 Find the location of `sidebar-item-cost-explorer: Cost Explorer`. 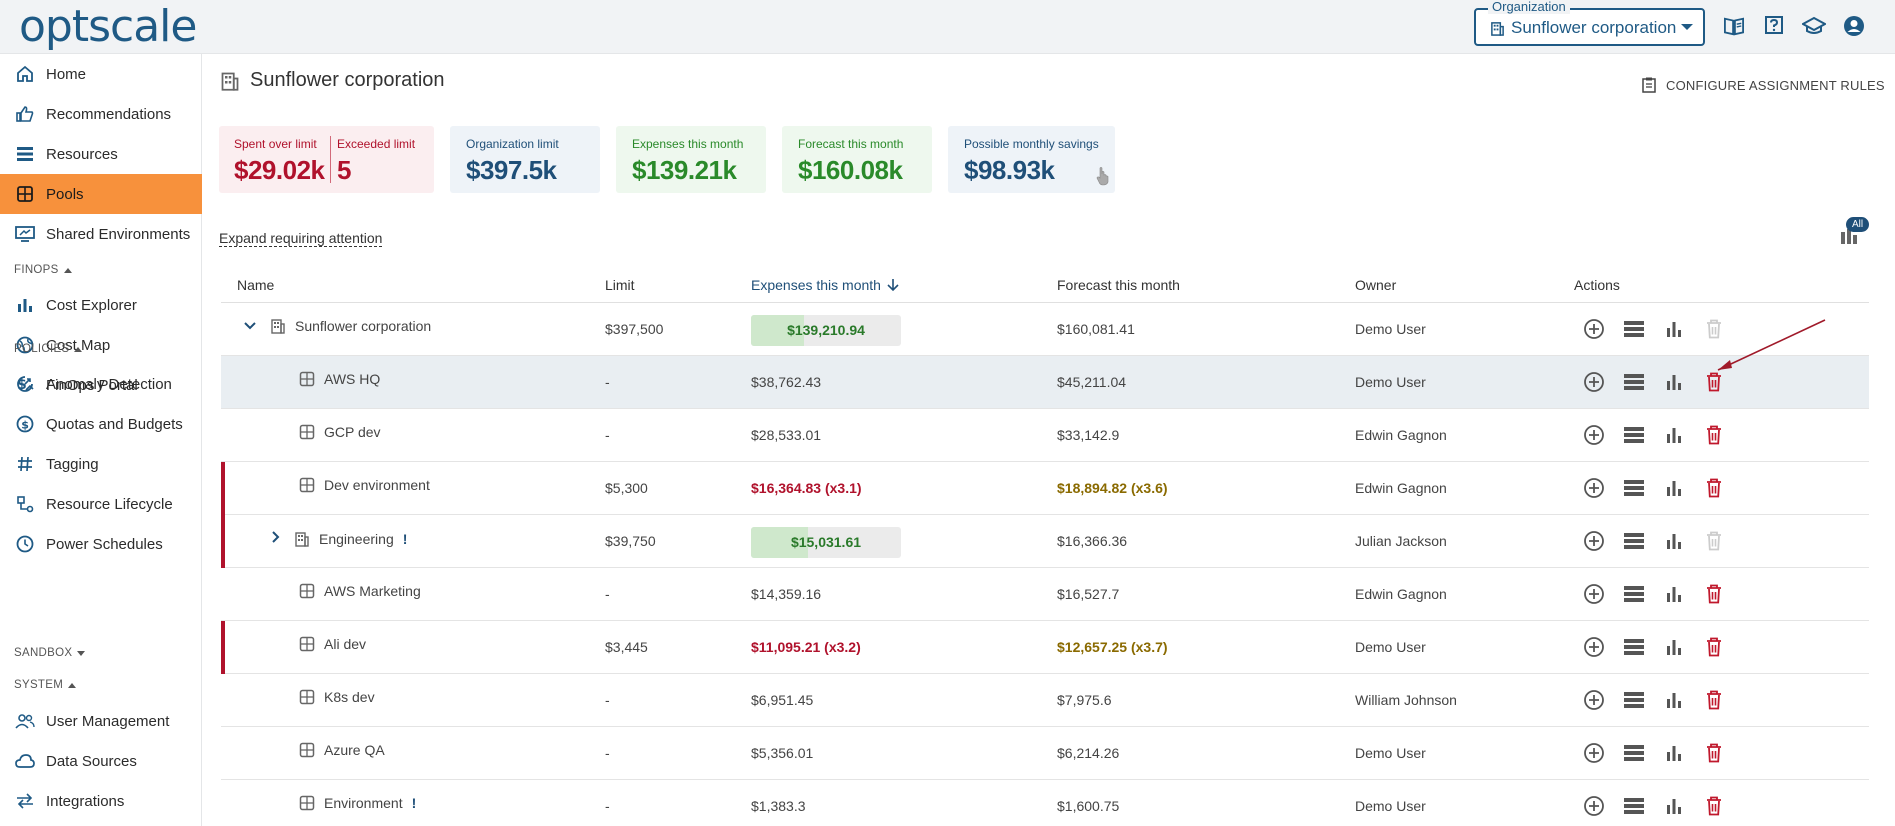

sidebar-item-cost-explorer: Cost Explorer is located at coordinates (101, 305).